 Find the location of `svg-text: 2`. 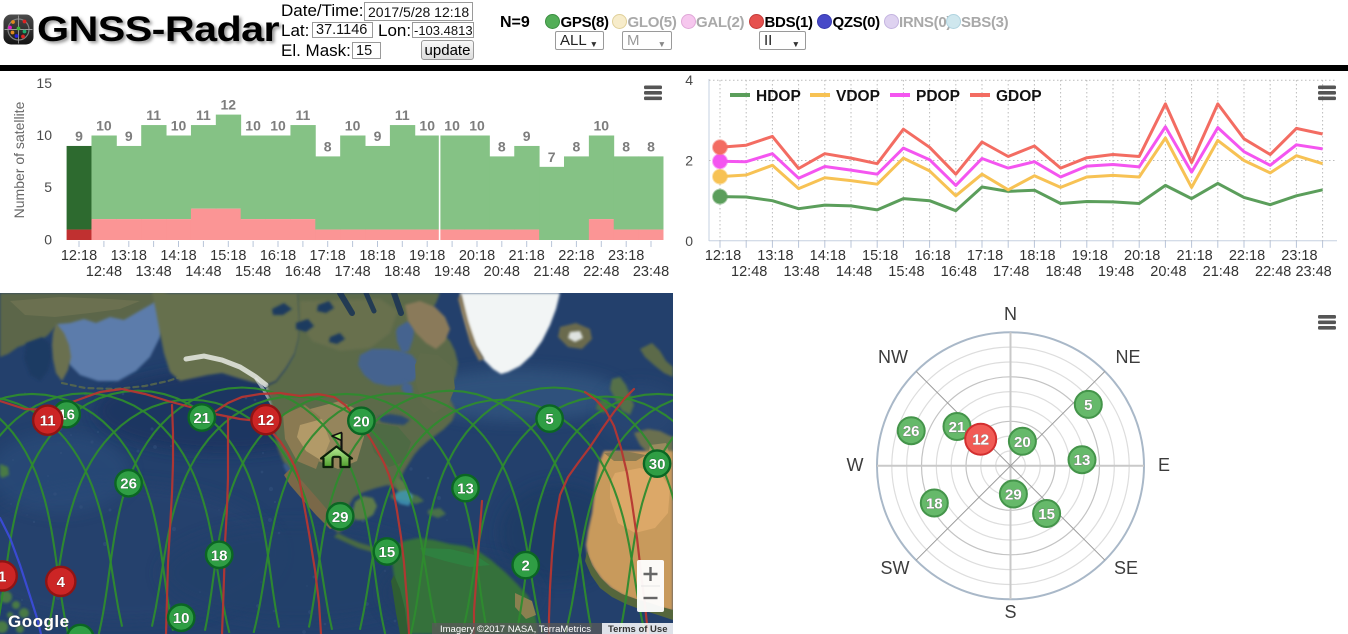

svg-text: 2 is located at coordinates (689, 161).